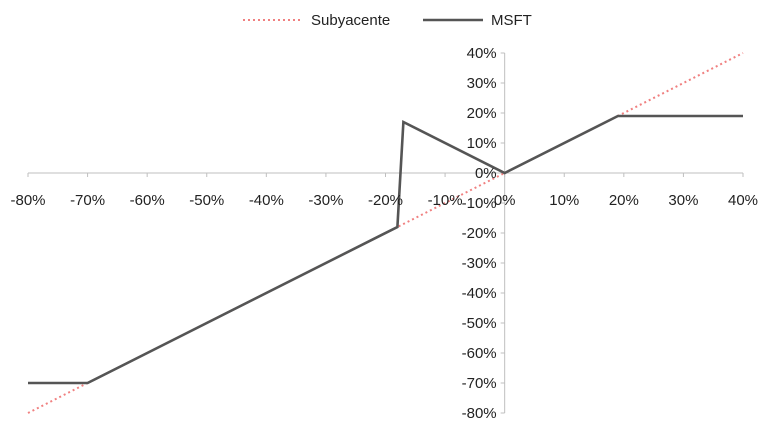  What do you see at coordinates (147, 200) in the screenshot?
I see `x-tick-label: -60%` at bounding box center [147, 200].